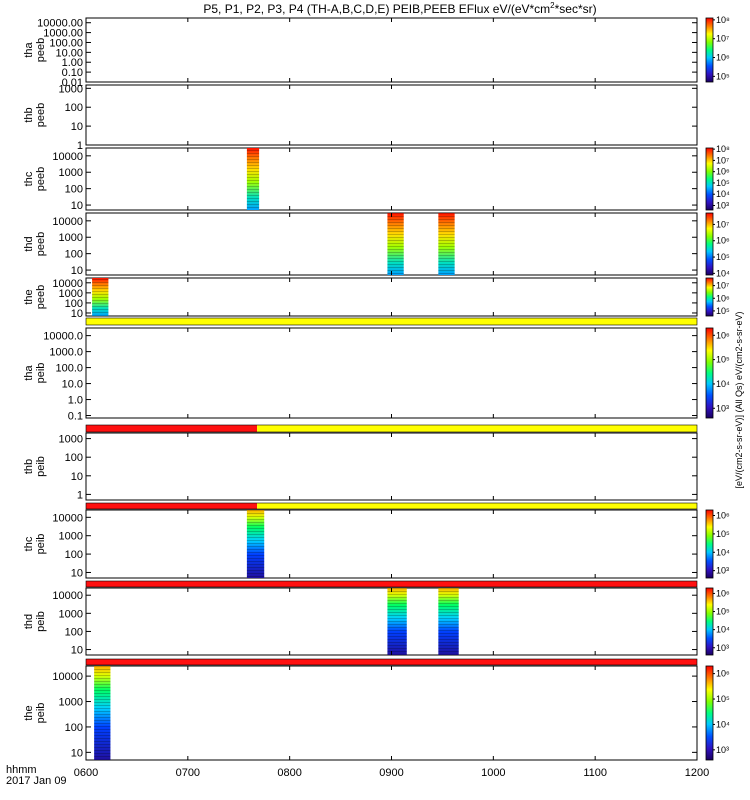 The width and height of the screenshot is (750, 800). What do you see at coordinates (493, 773) in the screenshot?
I see `x-tick-label: 1000` at bounding box center [493, 773].